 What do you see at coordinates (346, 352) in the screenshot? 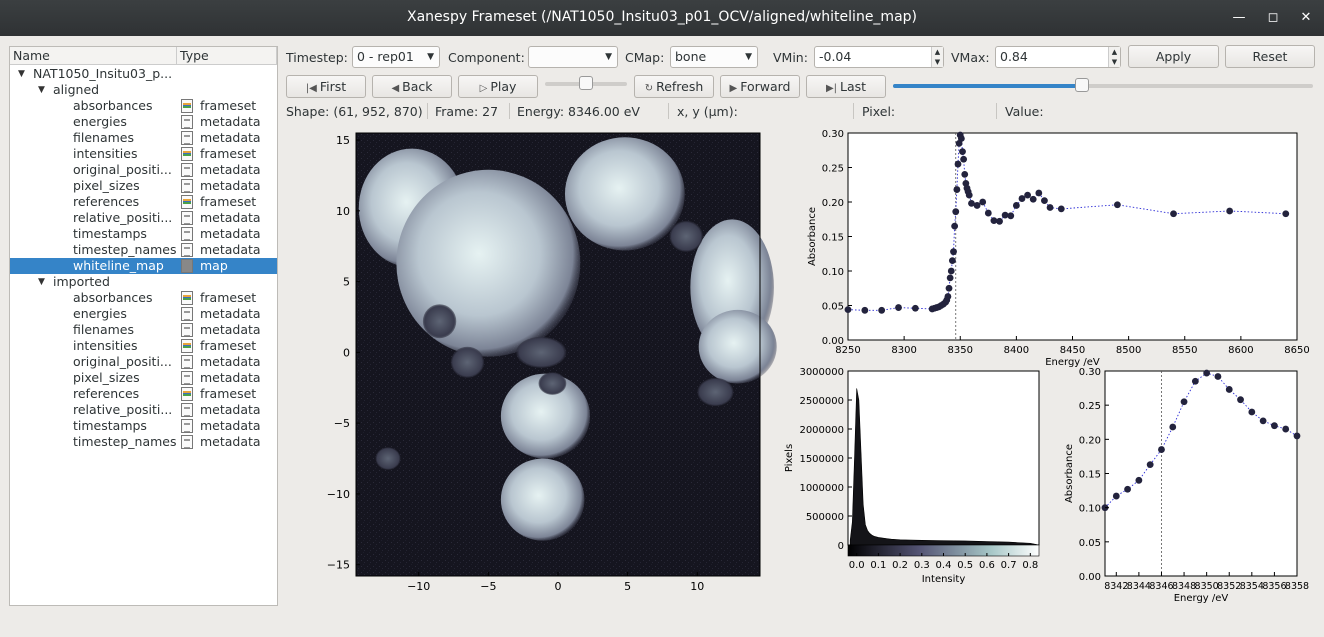
I see `map-y-tick-label: 0` at bounding box center [346, 352].